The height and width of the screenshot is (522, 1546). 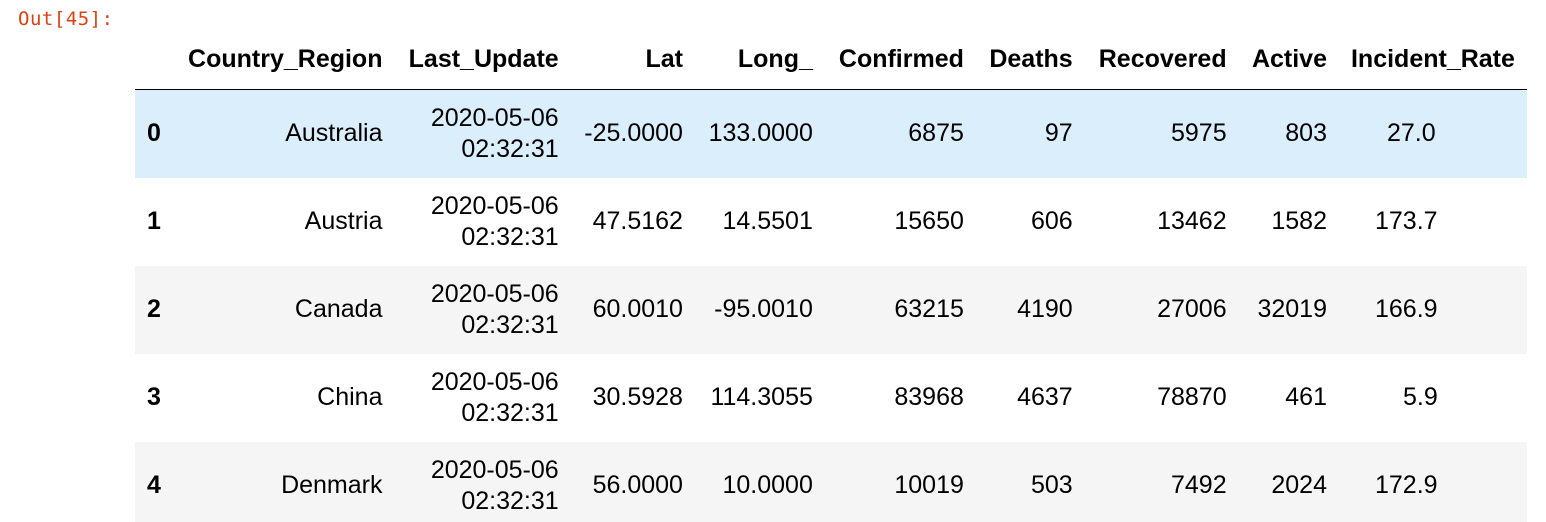 What do you see at coordinates (154, 60) in the screenshot?
I see `header-index` at bounding box center [154, 60].